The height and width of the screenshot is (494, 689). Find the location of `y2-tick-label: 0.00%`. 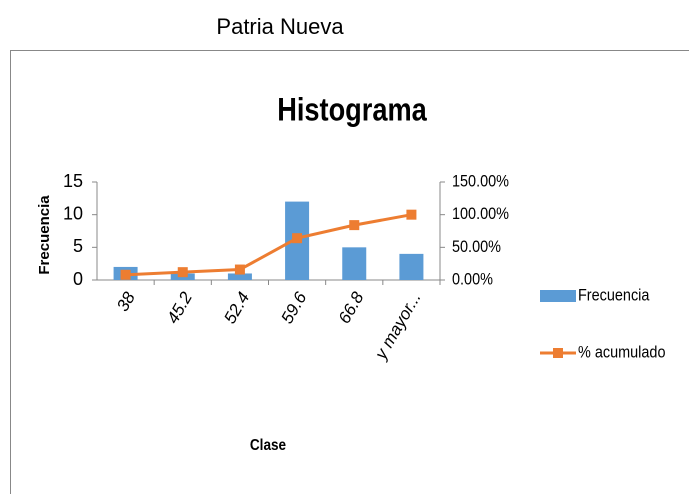

y2-tick-label: 0.00% is located at coordinates (472, 279).